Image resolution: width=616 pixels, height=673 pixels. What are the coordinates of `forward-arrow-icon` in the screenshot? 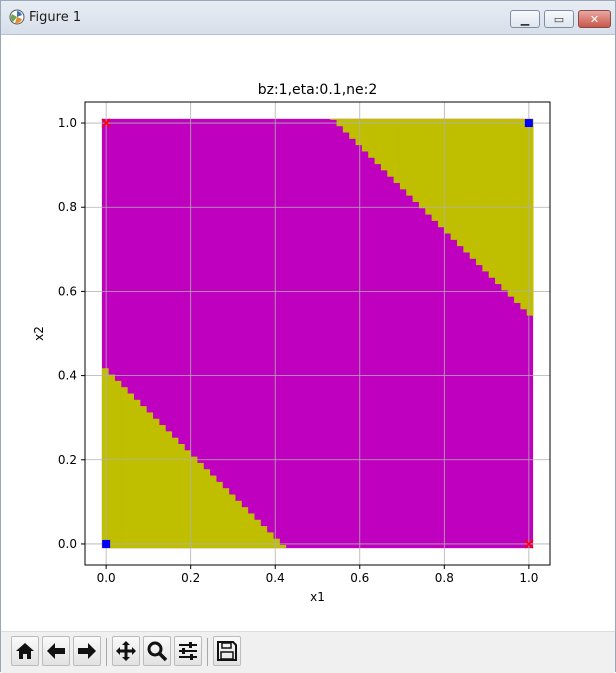 It's located at (87, 651).